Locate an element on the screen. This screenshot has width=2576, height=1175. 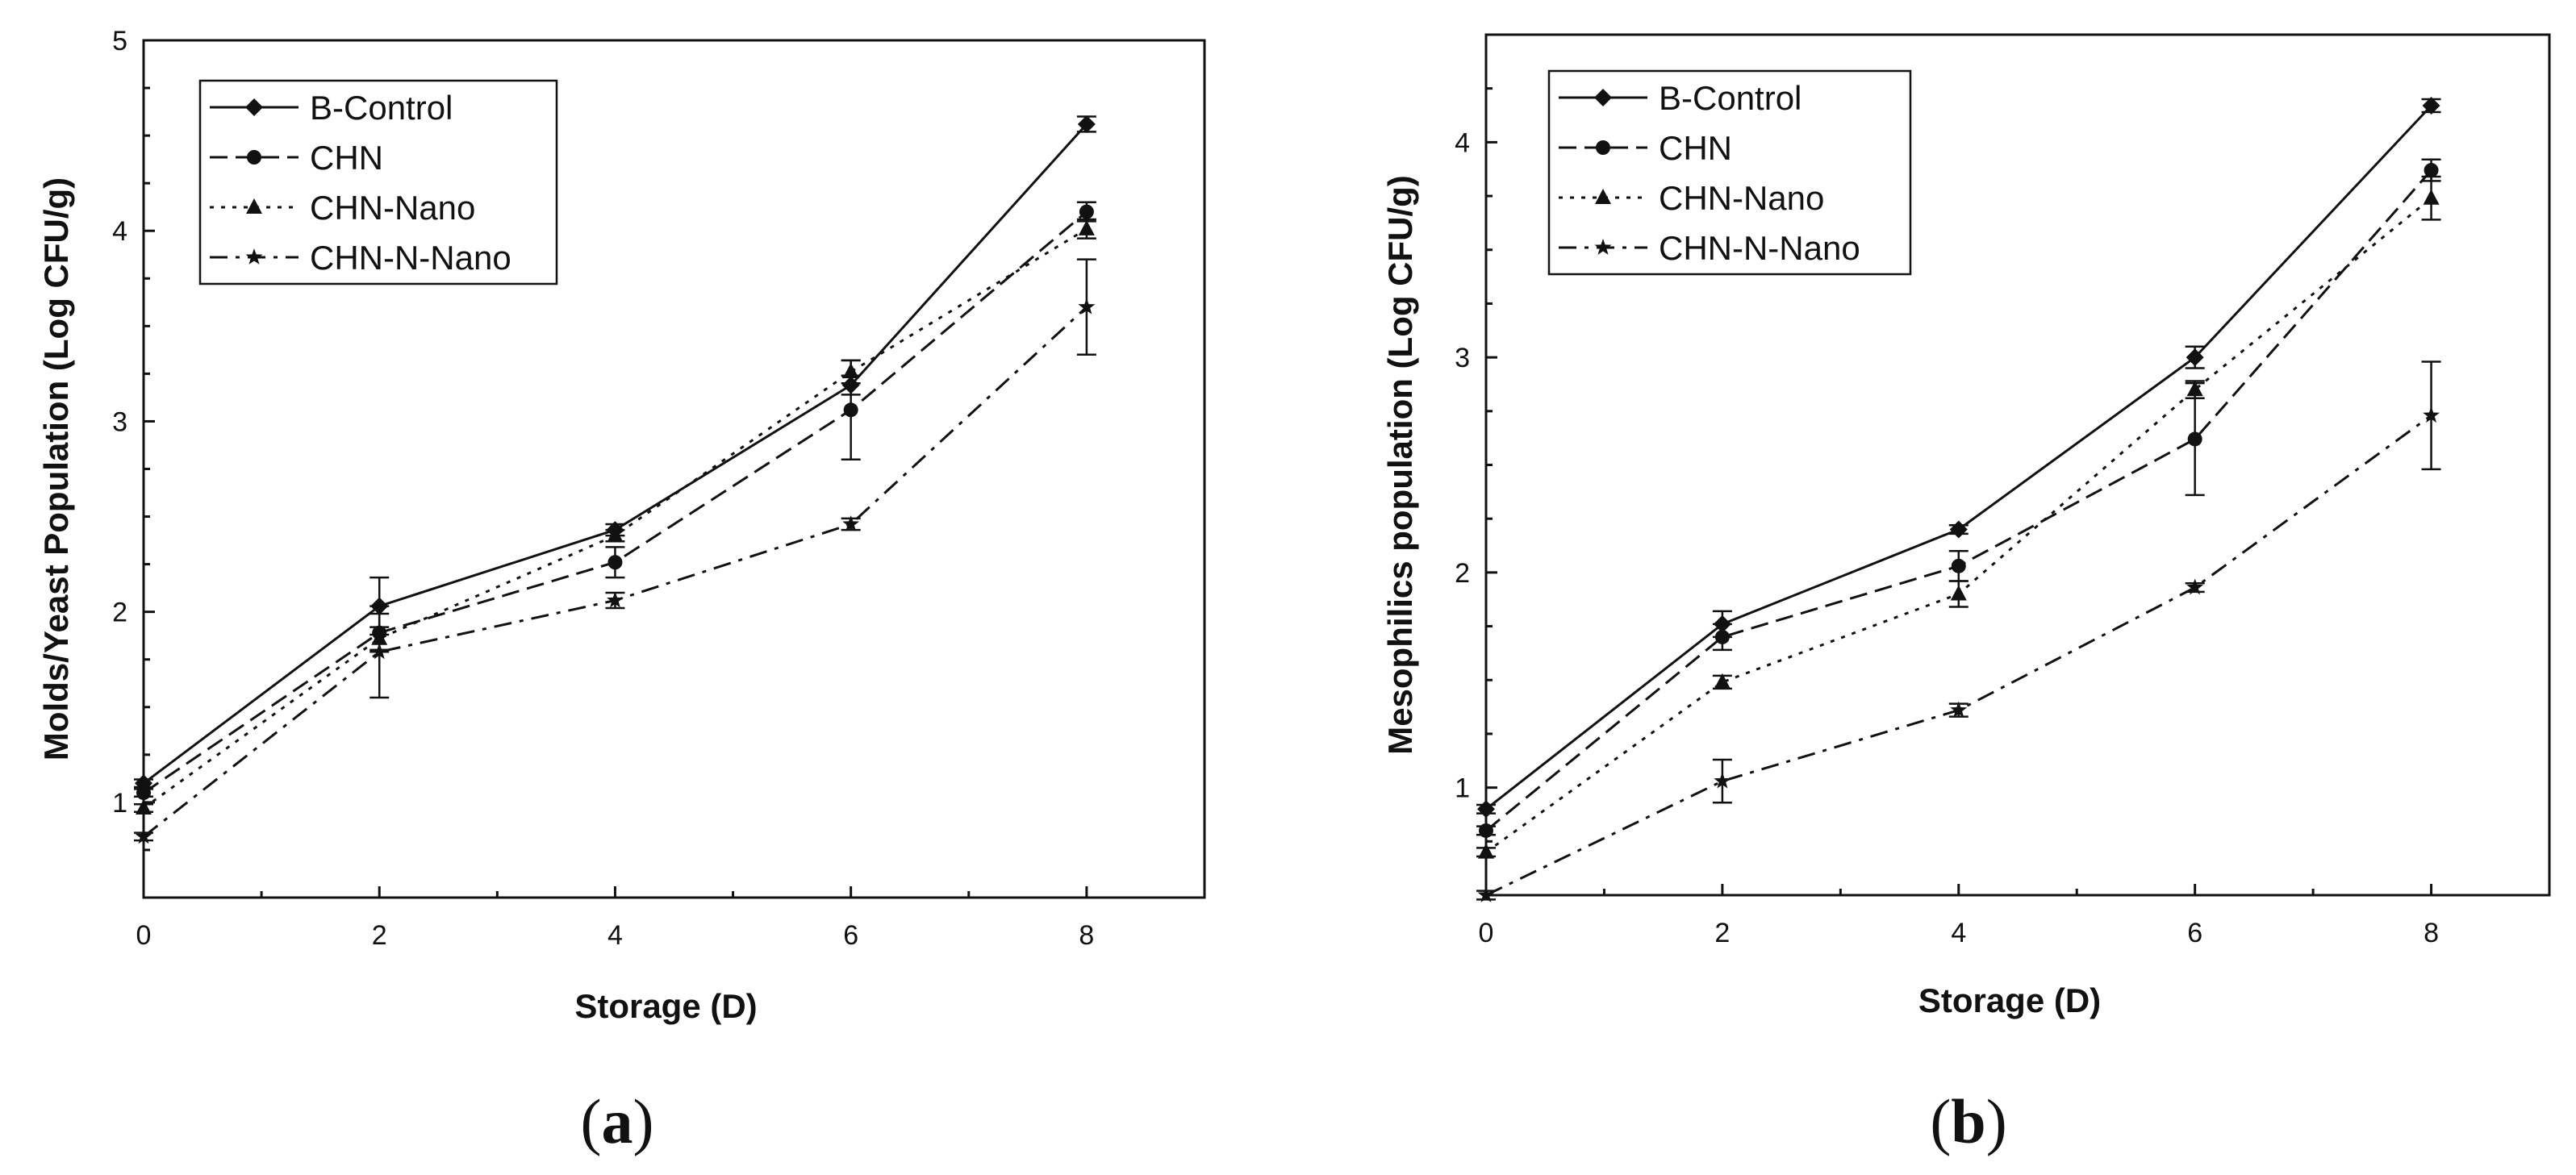
y-axis-title: Molds/Yeast Population (Log CFU/g) is located at coordinates (56, 468).